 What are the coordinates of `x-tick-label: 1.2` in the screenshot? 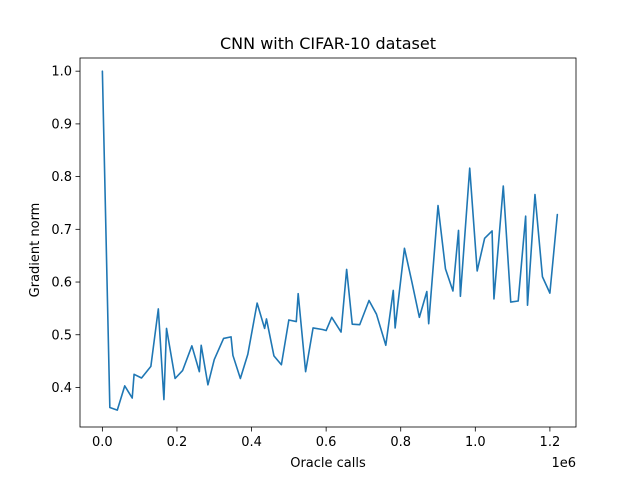 It's located at (550, 442).